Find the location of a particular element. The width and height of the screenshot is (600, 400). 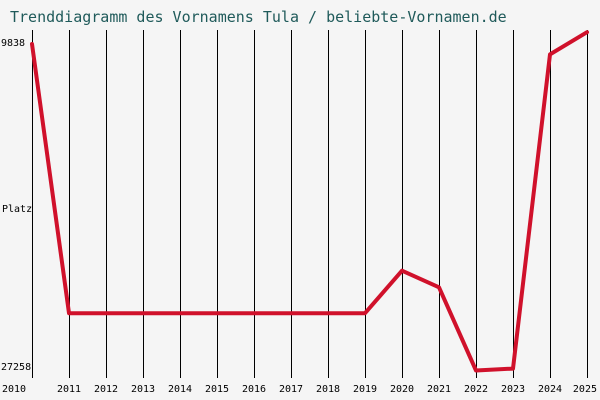

data-point-2019 is located at coordinates (365, 313).